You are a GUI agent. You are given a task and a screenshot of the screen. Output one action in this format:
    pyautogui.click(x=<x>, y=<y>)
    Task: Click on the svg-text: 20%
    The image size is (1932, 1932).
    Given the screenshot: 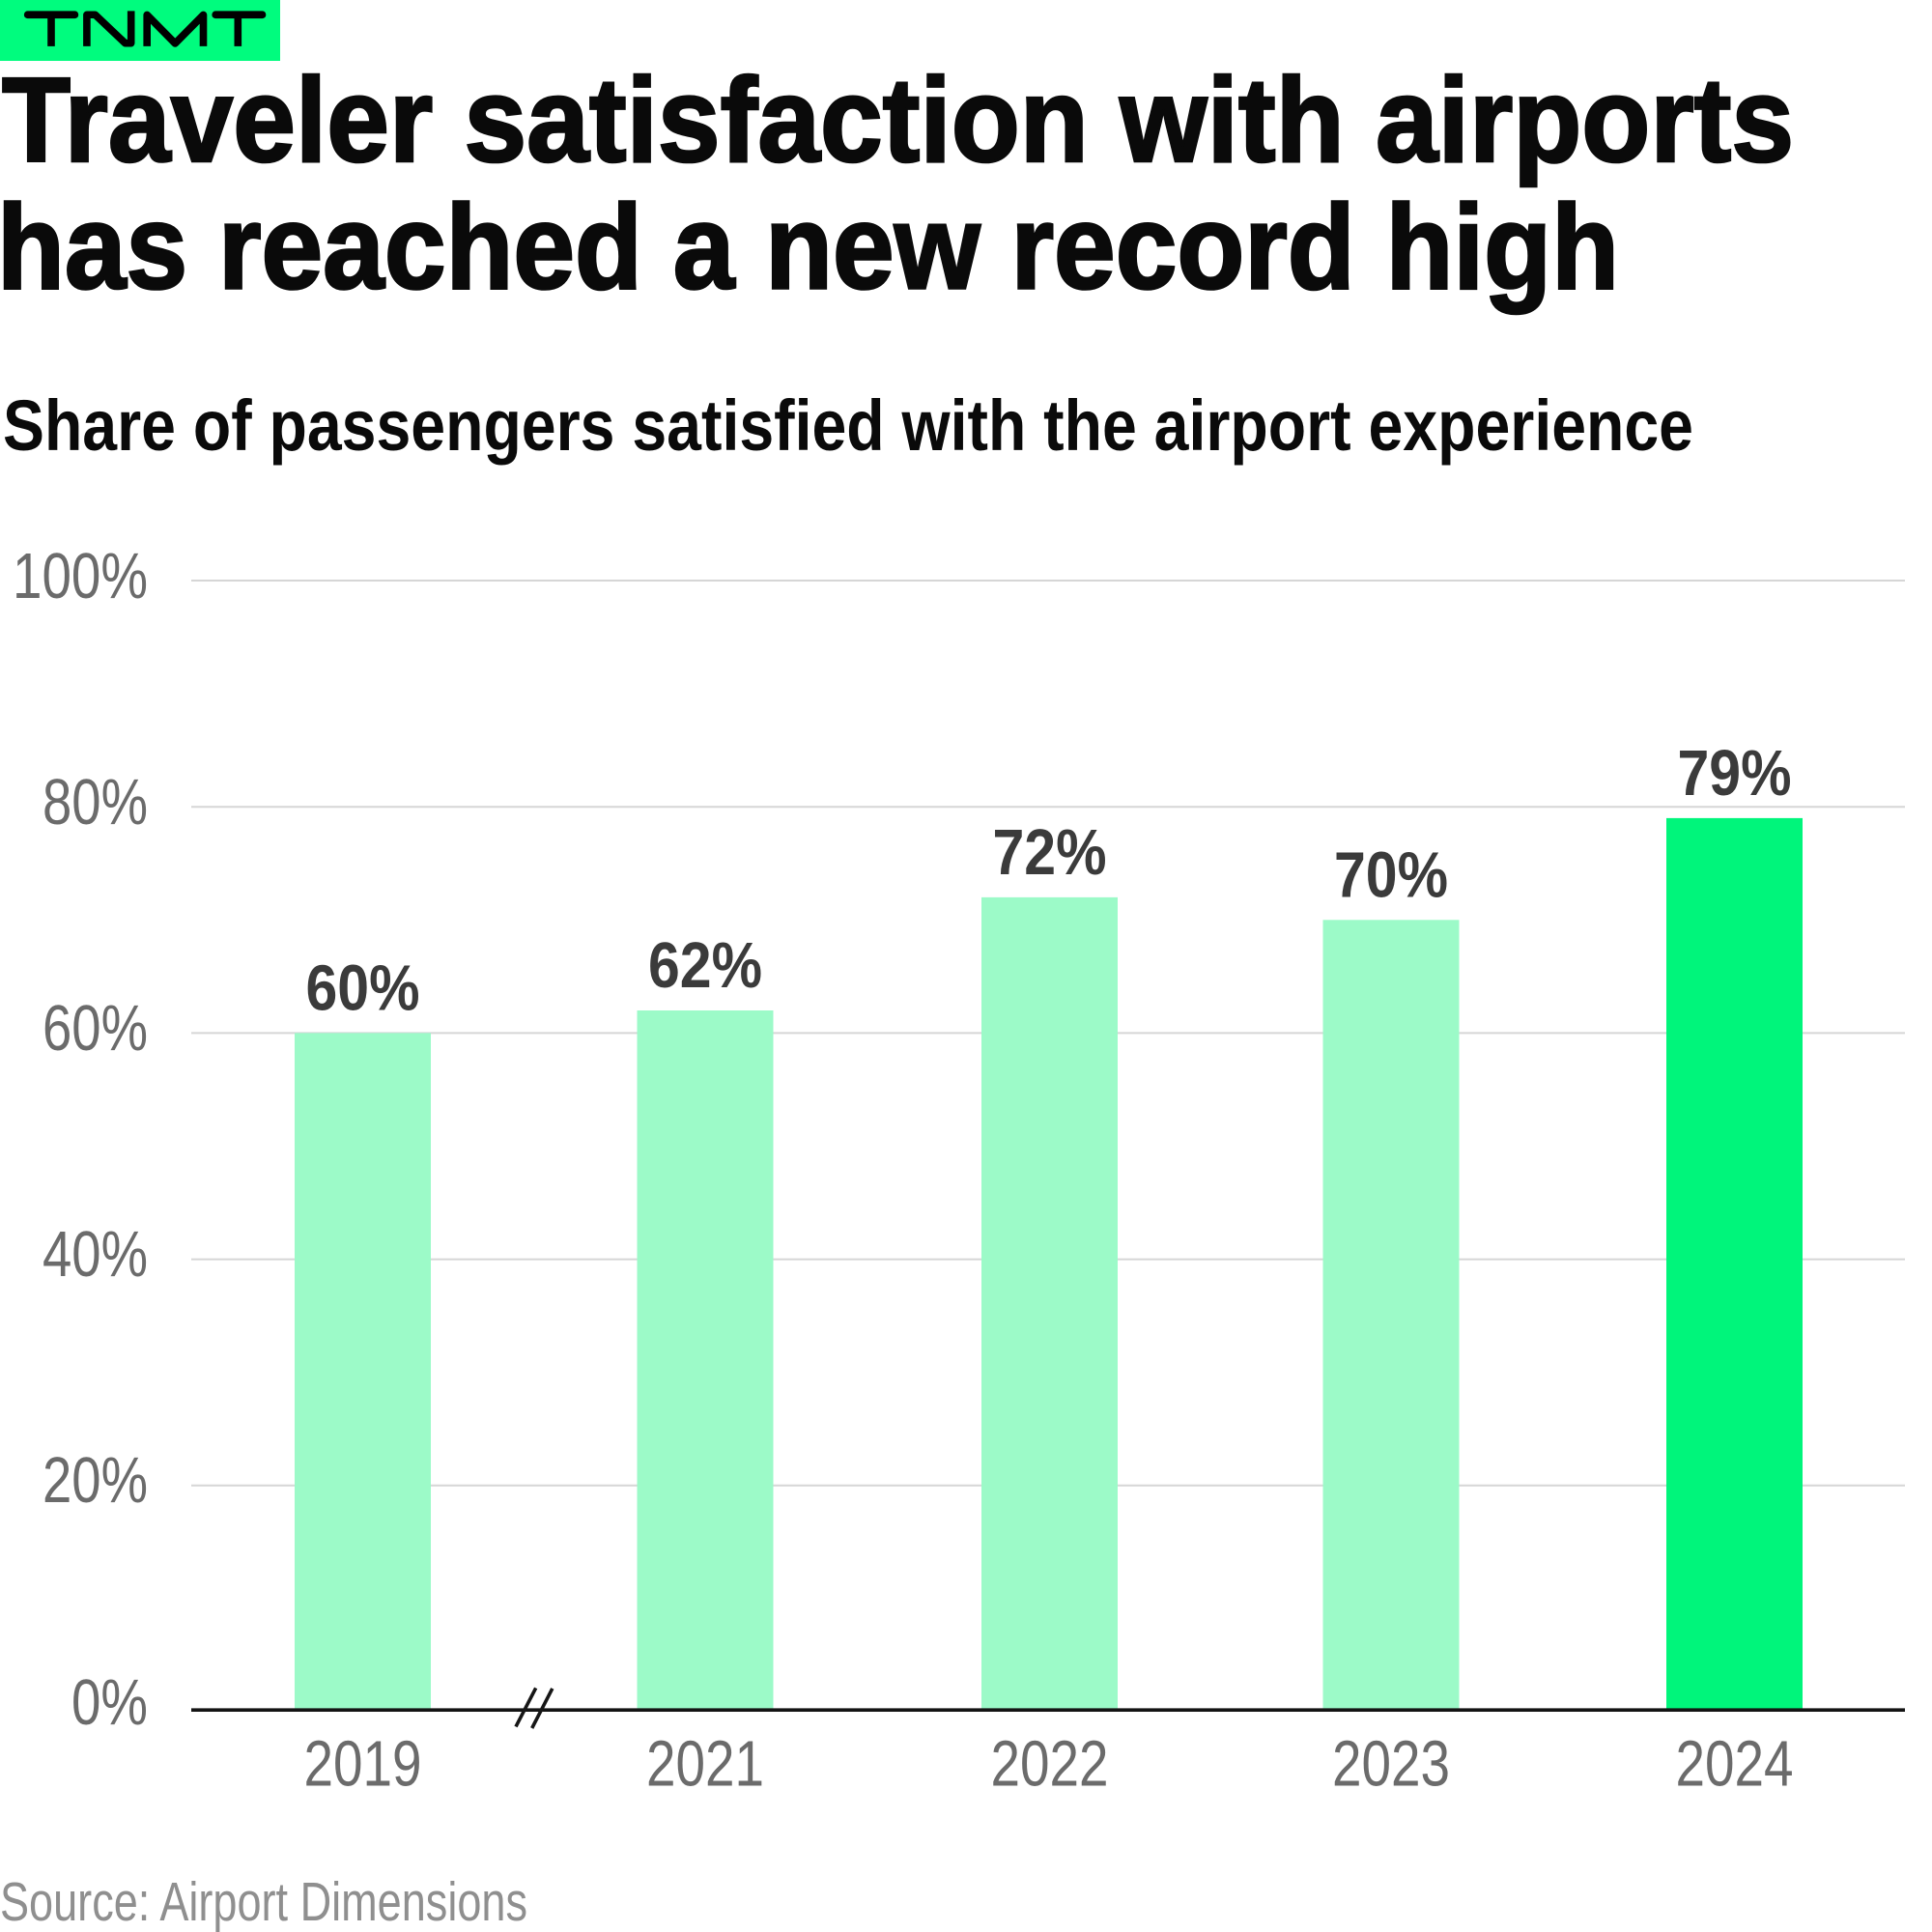 What is the action you would take?
    pyautogui.click(x=95, y=1481)
    